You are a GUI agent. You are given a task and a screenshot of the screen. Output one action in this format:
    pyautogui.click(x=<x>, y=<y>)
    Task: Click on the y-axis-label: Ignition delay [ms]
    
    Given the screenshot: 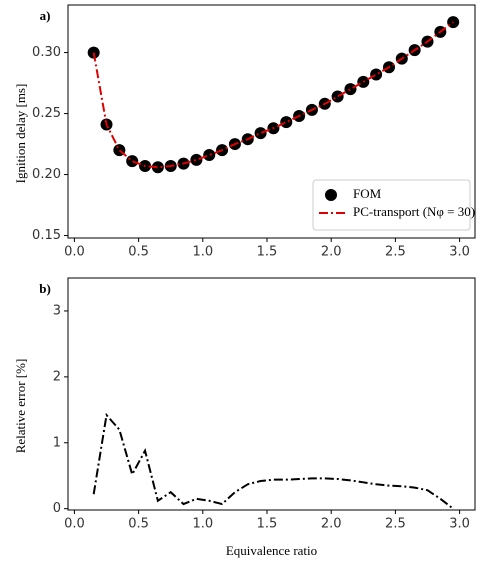 What is the action you would take?
    pyautogui.click(x=20, y=134)
    